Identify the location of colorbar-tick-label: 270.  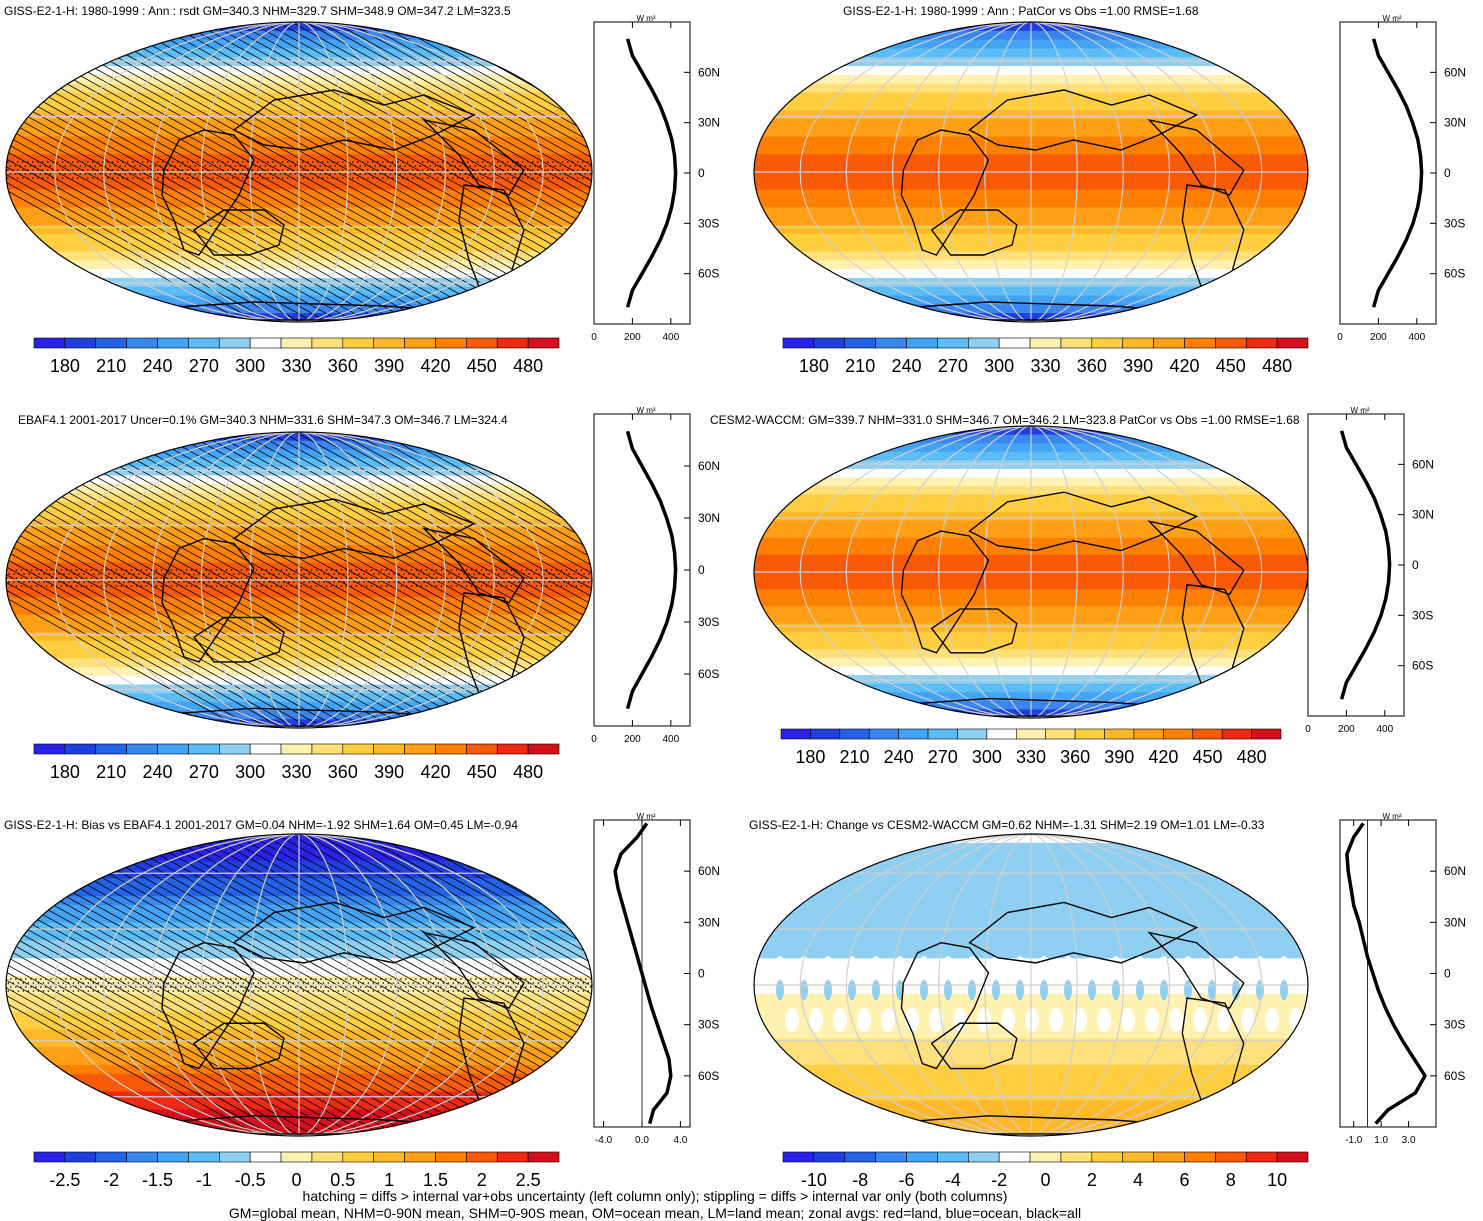
(943, 757).